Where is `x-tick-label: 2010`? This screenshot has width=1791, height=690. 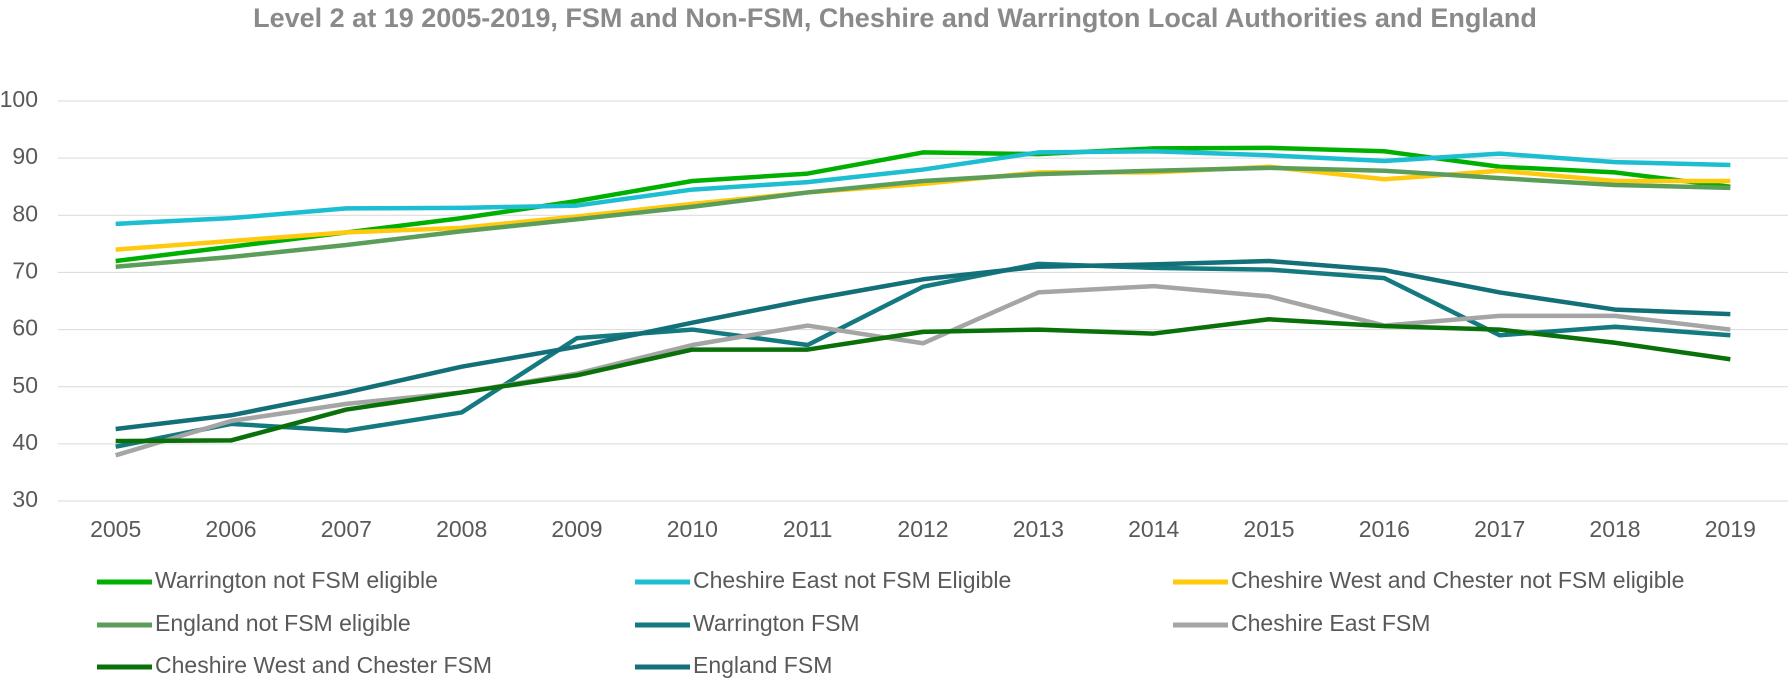
x-tick-label: 2010 is located at coordinates (692, 529).